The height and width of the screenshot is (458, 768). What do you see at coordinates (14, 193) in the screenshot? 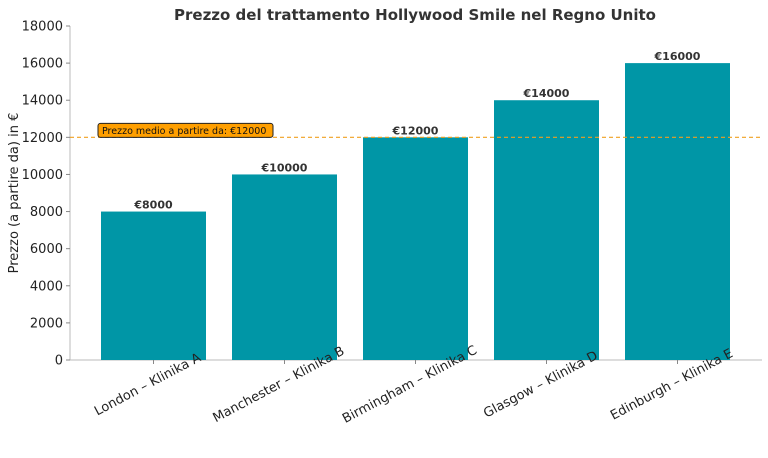
I see `y-axis-label: Prezzo (a partire da) in €` at bounding box center [14, 193].